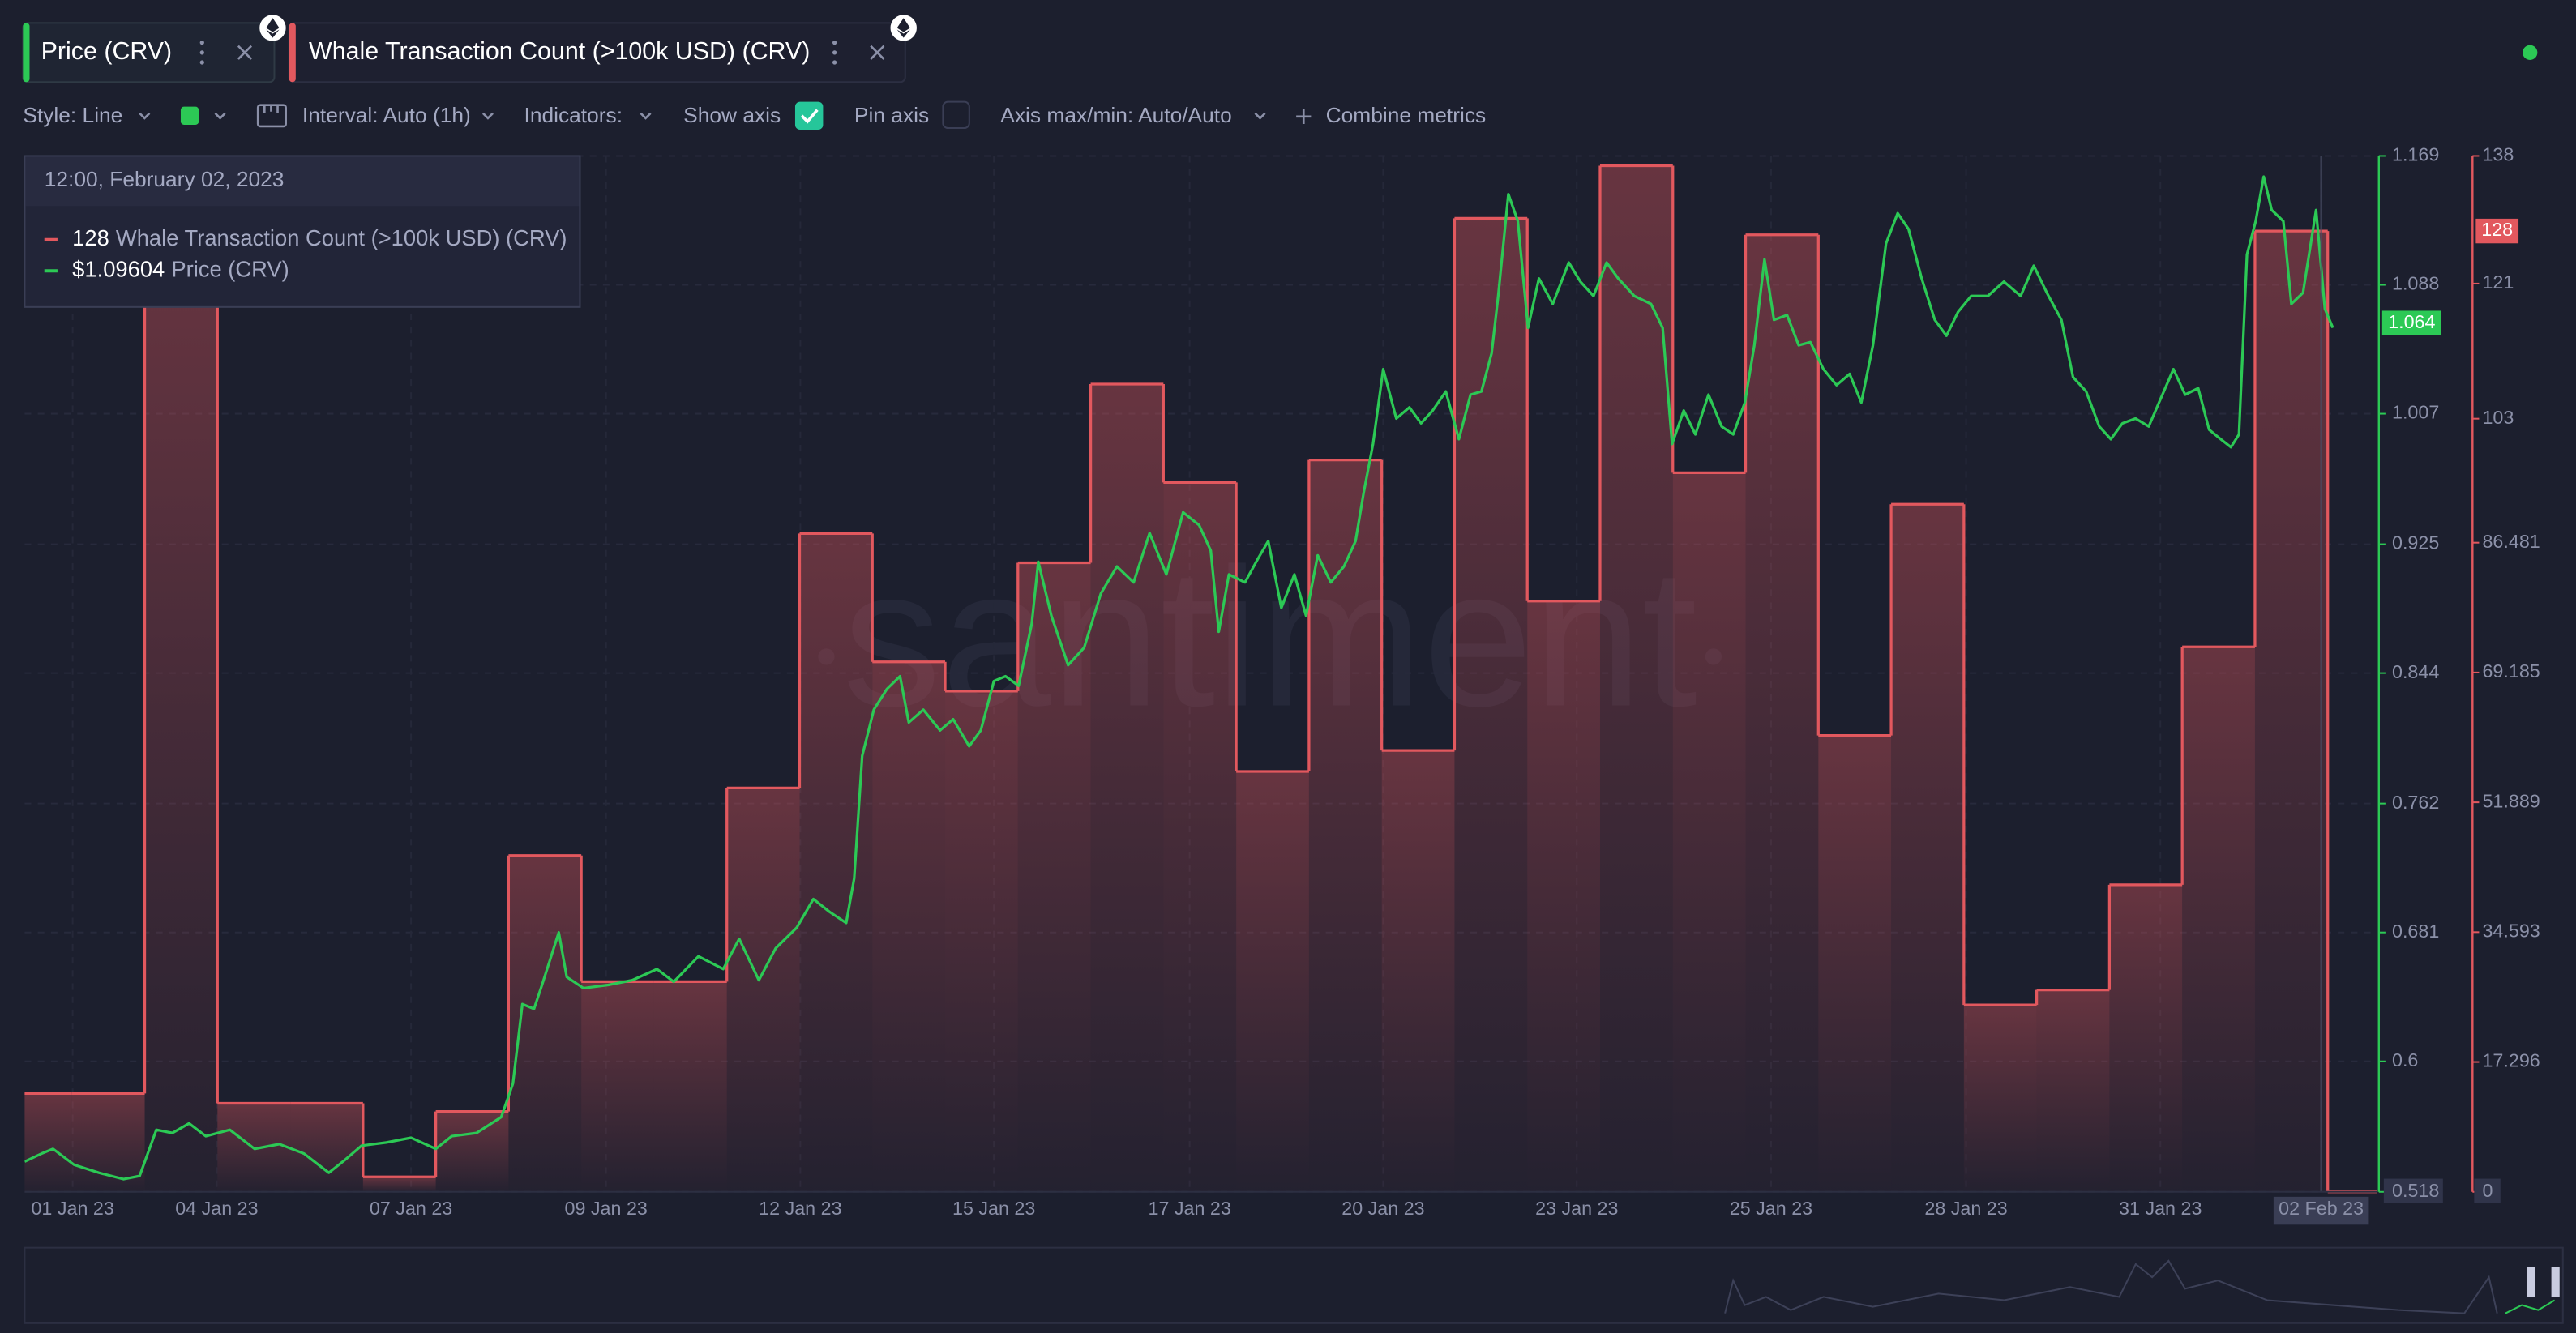 This screenshot has width=2576, height=1333. I want to click on tab-label: Price (CRV), so click(107, 51).